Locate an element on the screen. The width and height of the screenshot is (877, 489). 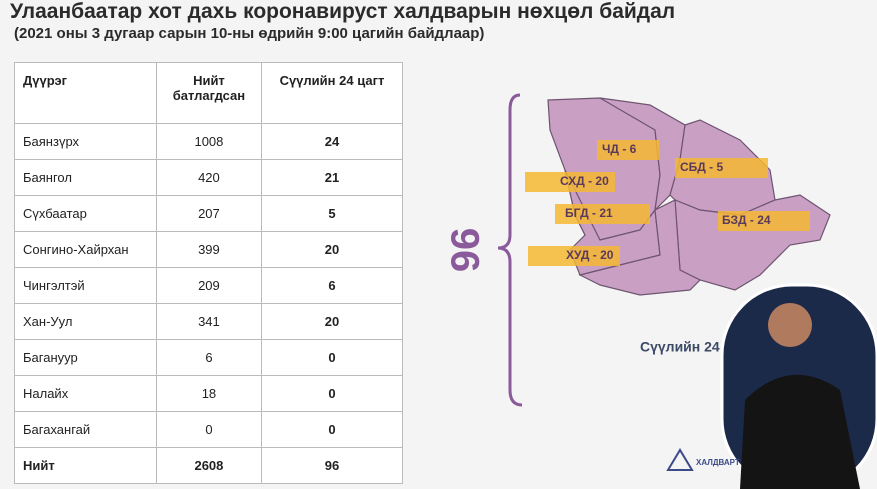
column-header: Нийт батлагдсан is located at coordinates (208, 93).